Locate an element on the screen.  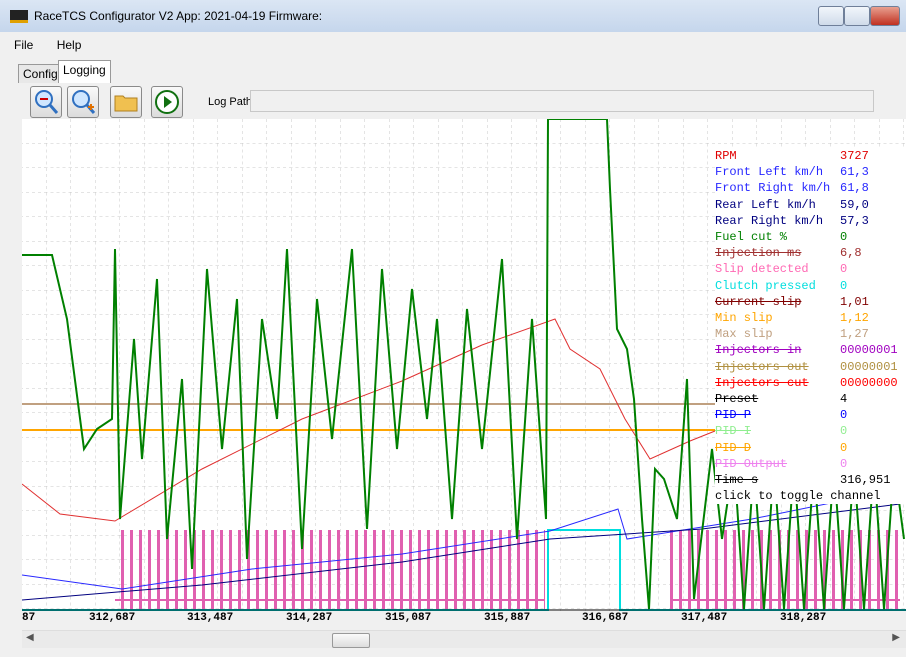
channel-value: 61,8 is located at coordinates (854, 188).